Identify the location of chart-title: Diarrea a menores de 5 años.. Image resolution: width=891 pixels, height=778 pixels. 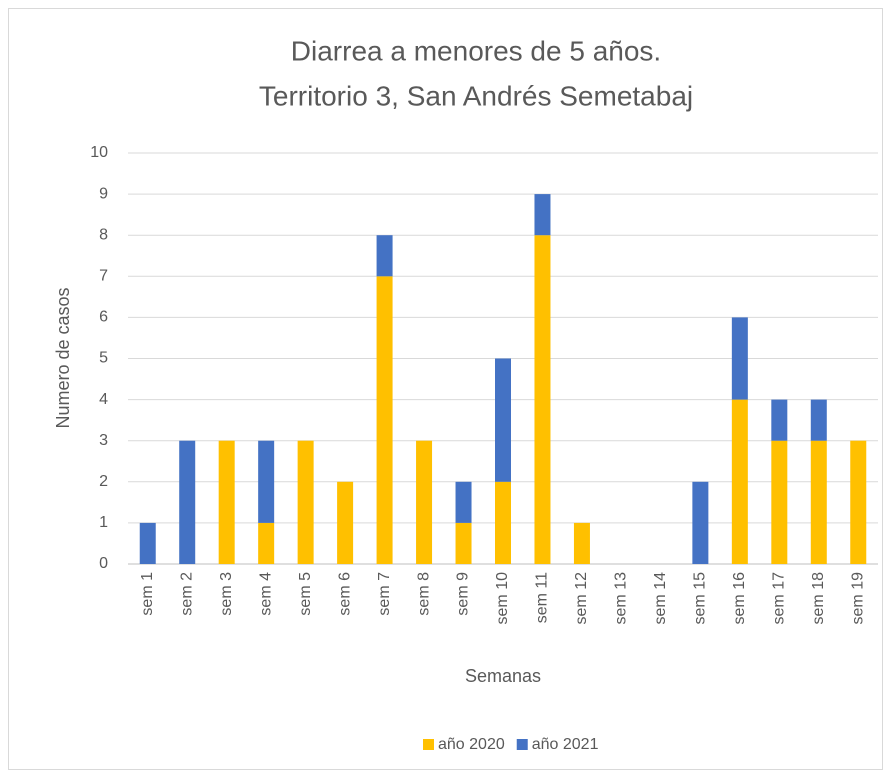
(476, 50).